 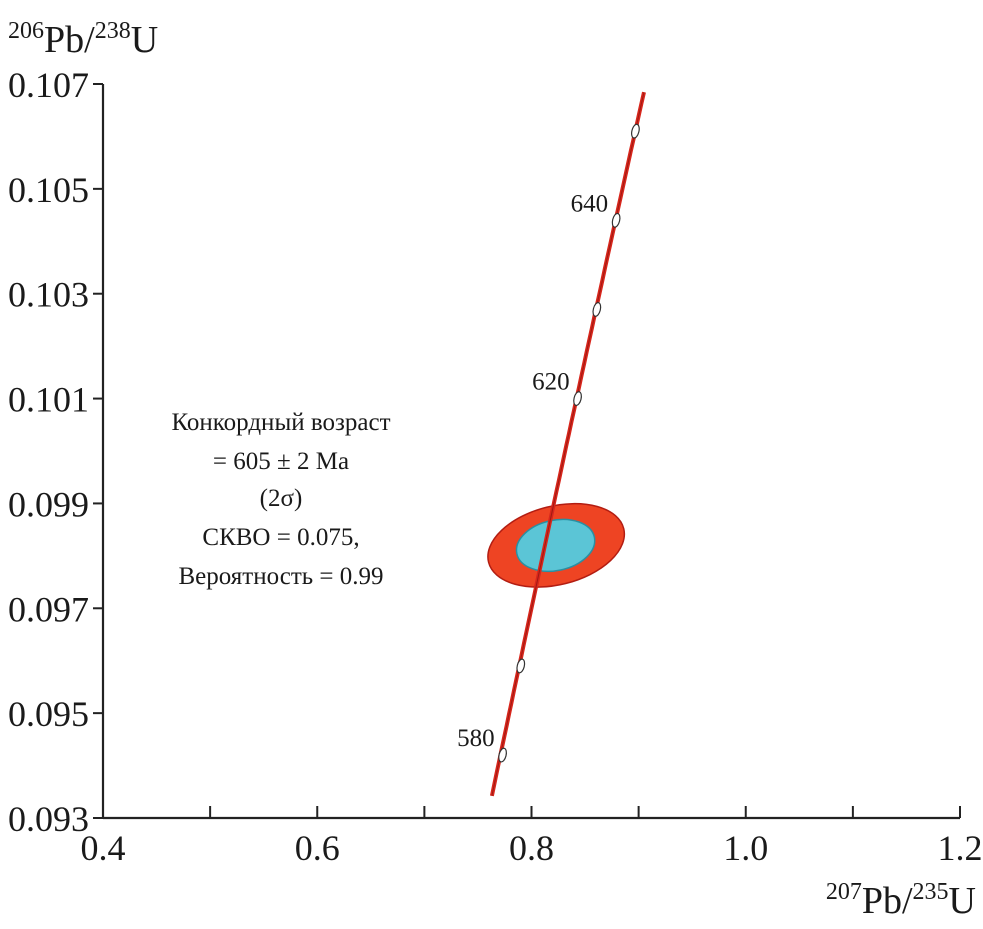 What do you see at coordinates (281, 461) in the screenshot?
I see `annotation-line-2: = 605 ± 2 Ma` at bounding box center [281, 461].